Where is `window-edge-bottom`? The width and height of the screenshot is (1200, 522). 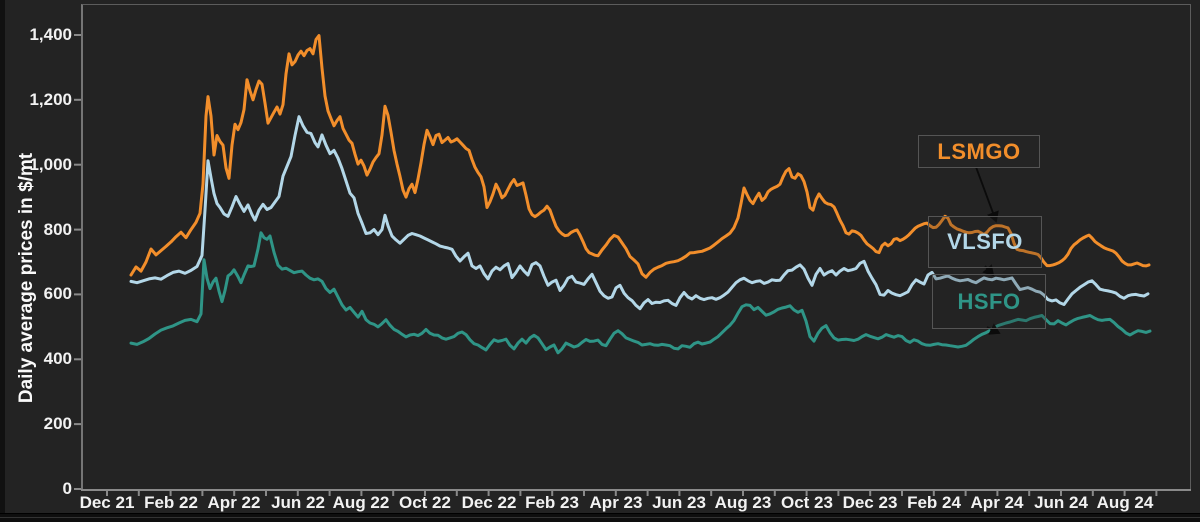 window-edge-bottom is located at coordinates (600, 517).